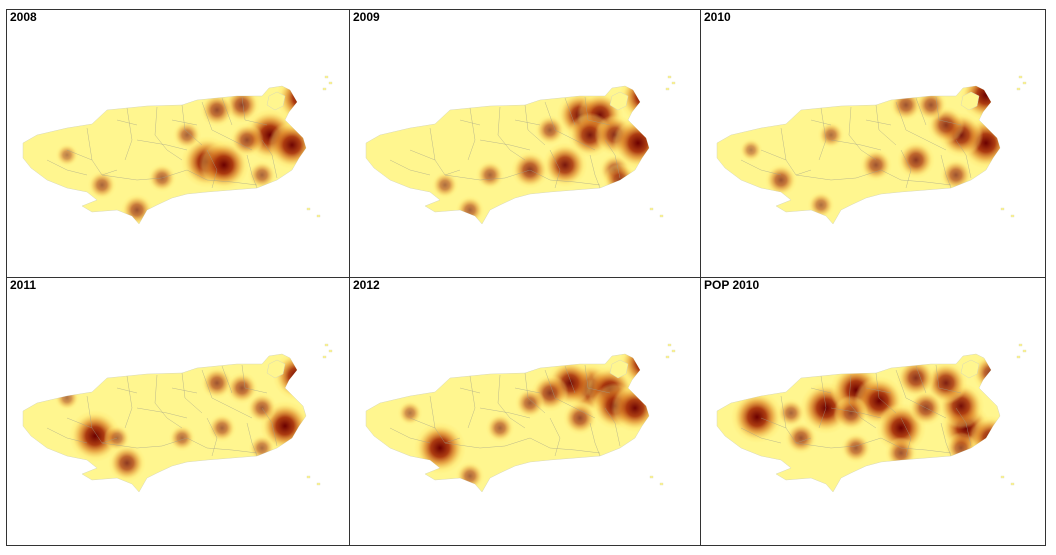 The height and width of the screenshot is (555, 1056). What do you see at coordinates (732, 285) in the screenshot?
I see `panel-title: POP 2010` at bounding box center [732, 285].